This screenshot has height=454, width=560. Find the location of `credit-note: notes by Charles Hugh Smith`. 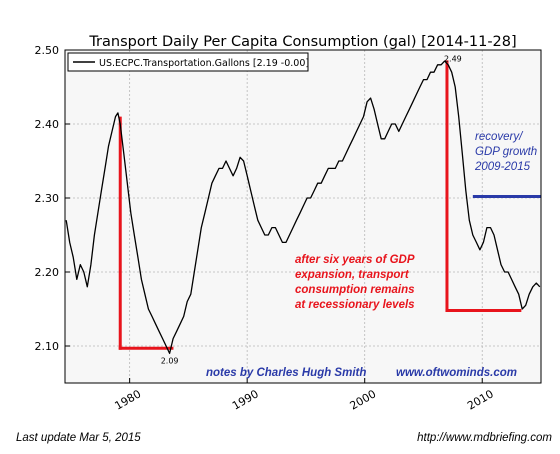

credit-note: notes by Charles Hugh Smith is located at coordinates (286, 373).